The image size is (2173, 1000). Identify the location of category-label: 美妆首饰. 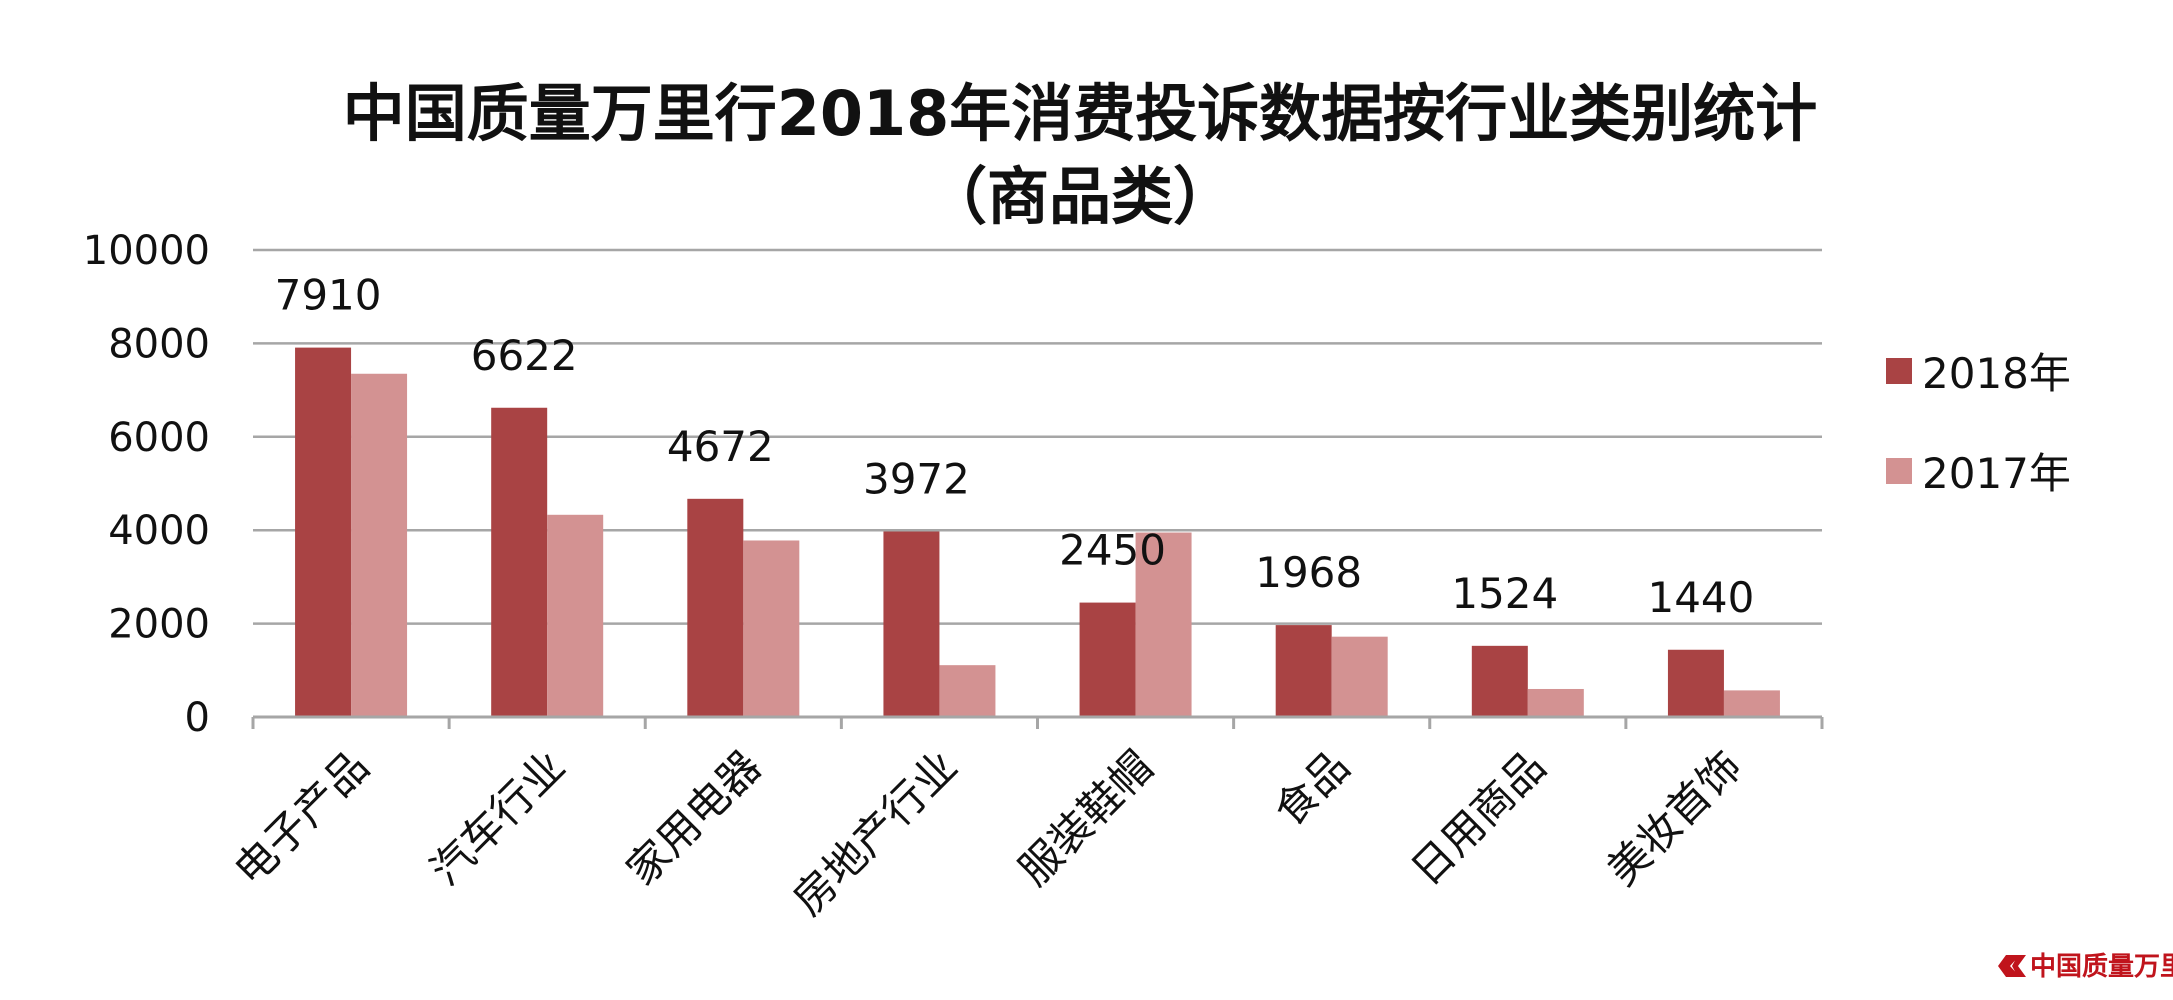
(1674, 817).